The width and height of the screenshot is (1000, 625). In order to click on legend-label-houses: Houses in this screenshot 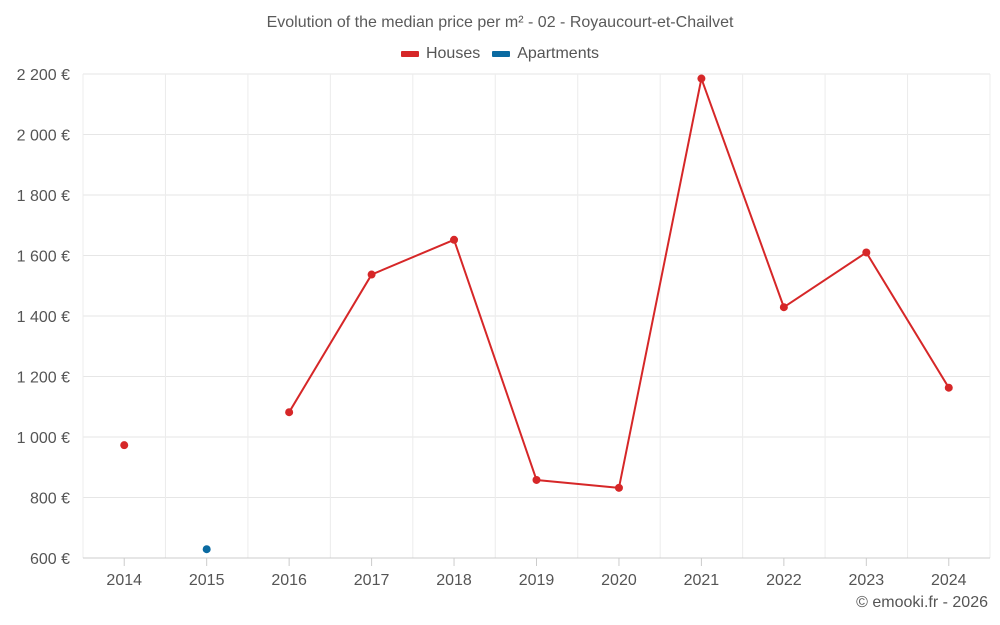, I will do `click(453, 53)`.